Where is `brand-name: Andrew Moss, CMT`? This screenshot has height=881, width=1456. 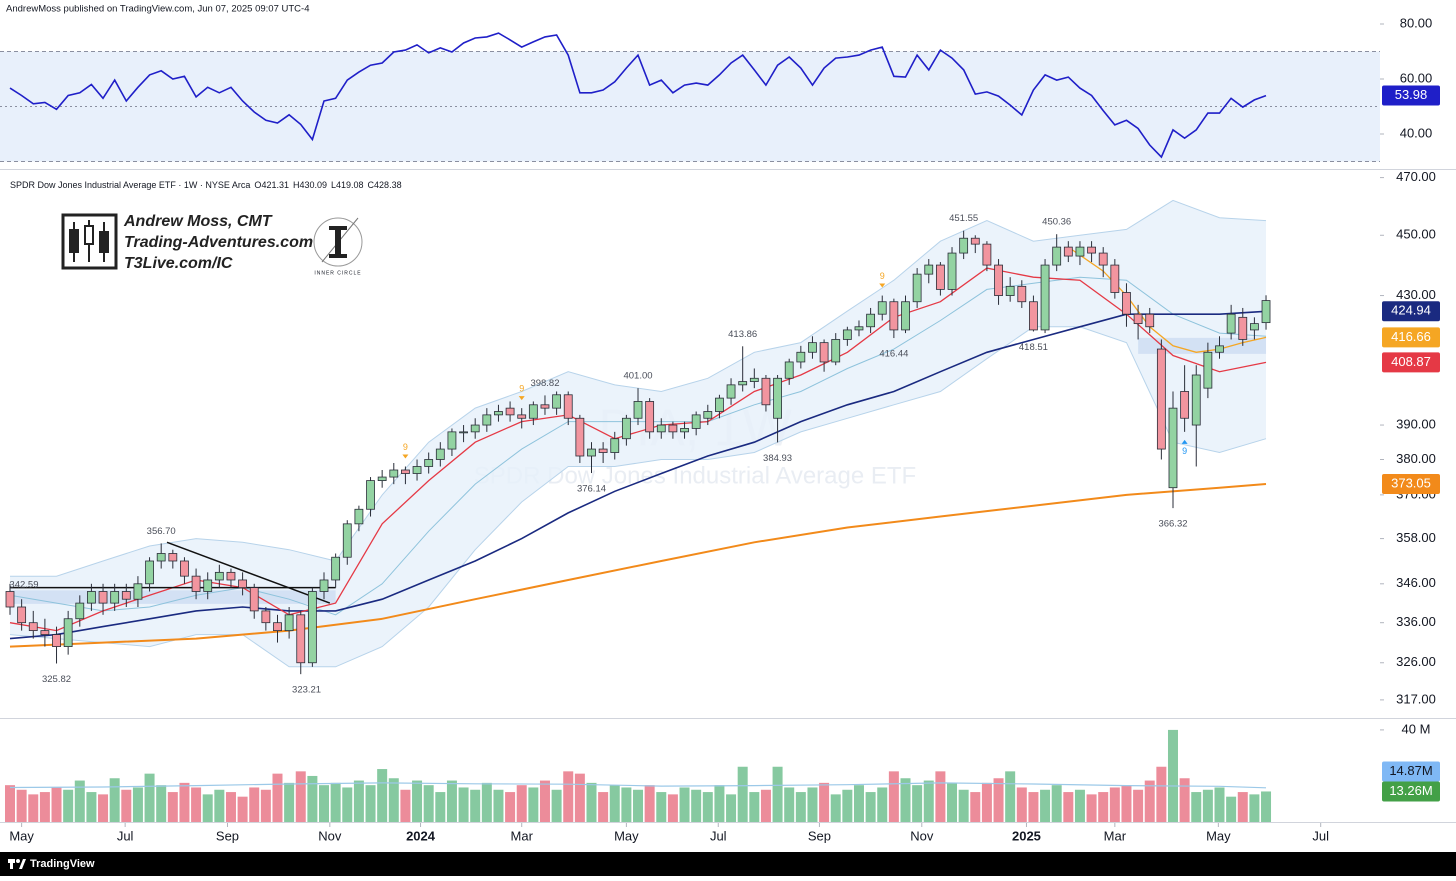 brand-name: Andrew Moss, CMT is located at coordinates (198, 221).